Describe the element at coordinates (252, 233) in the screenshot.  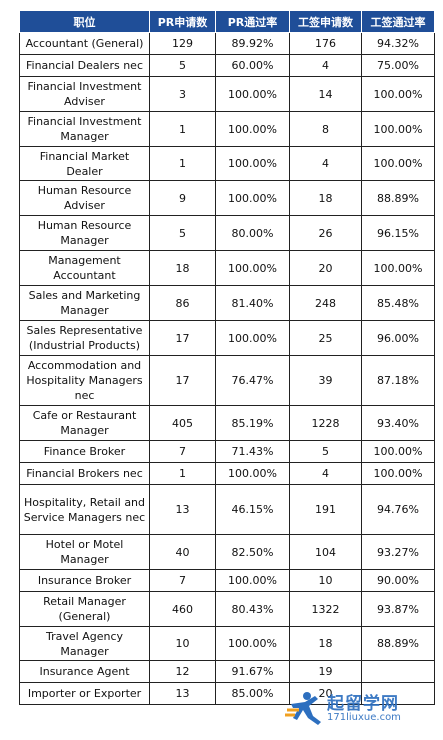
I see `cell-pr-approval-rate: 80.00%` at that location.